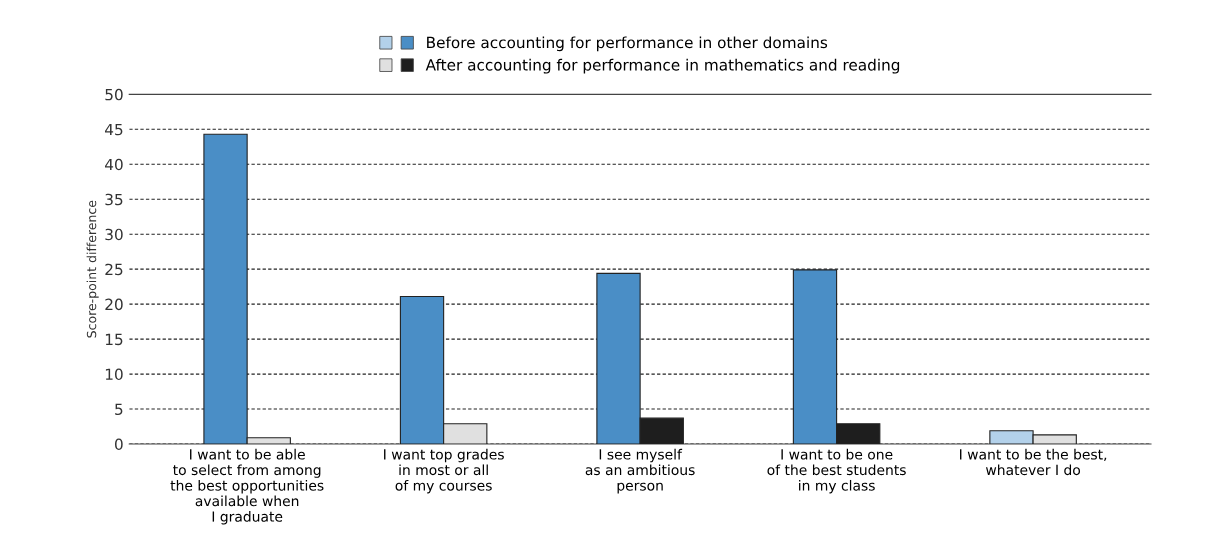 The image size is (1231, 555). I want to click on legend-label: After accounting for performance in mathematics and reading, so click(662, 66).